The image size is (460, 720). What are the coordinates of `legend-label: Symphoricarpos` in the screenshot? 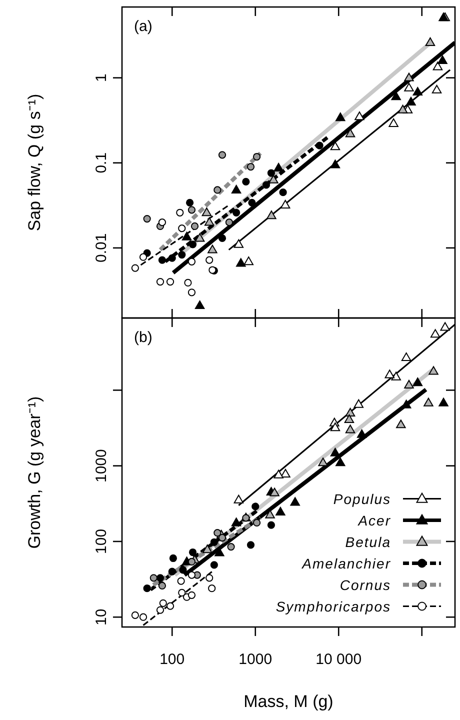 It's located at (333, 606).